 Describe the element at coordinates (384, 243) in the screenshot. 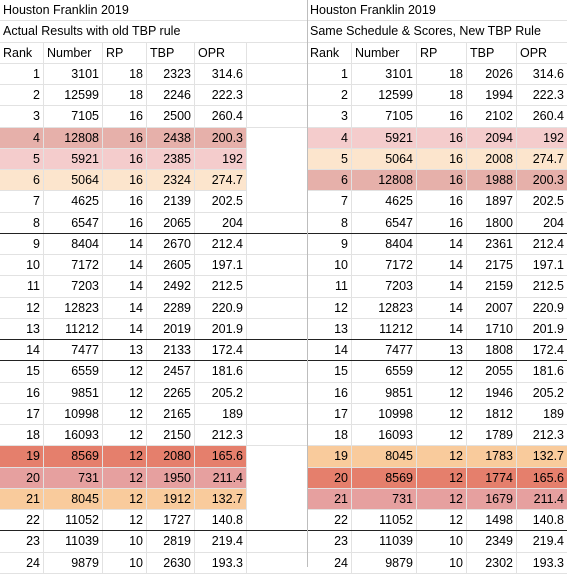

I see `cell-number: 8404` at that location.